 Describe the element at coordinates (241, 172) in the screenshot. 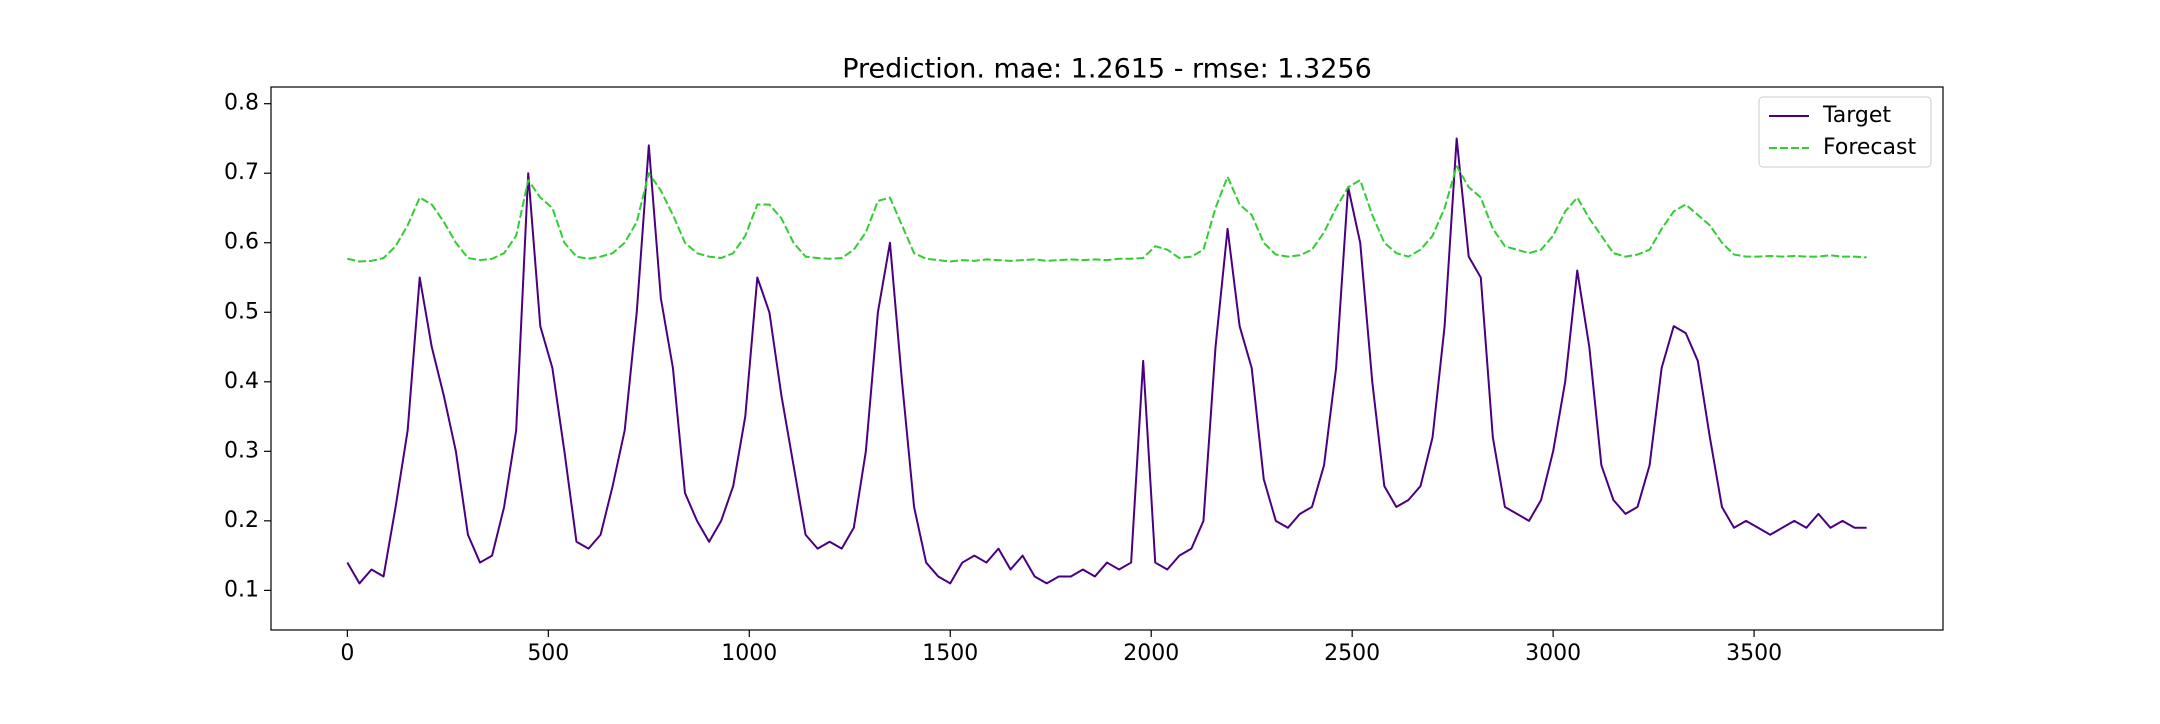

I see `y-tick-label: 0.7` at that location.